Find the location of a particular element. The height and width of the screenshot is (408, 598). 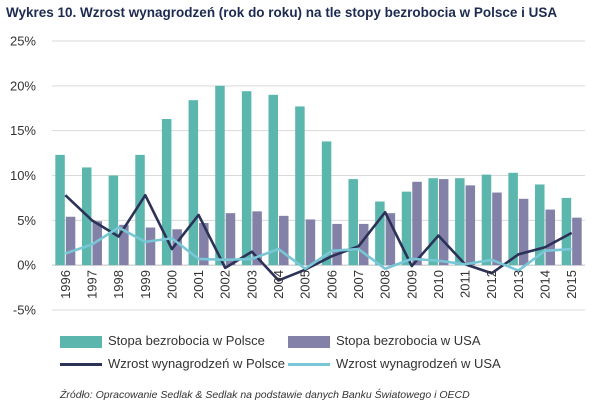

legend-item-wage-us: Wzrost wynagrodzeń w USA is located at coordinates (394, 363).